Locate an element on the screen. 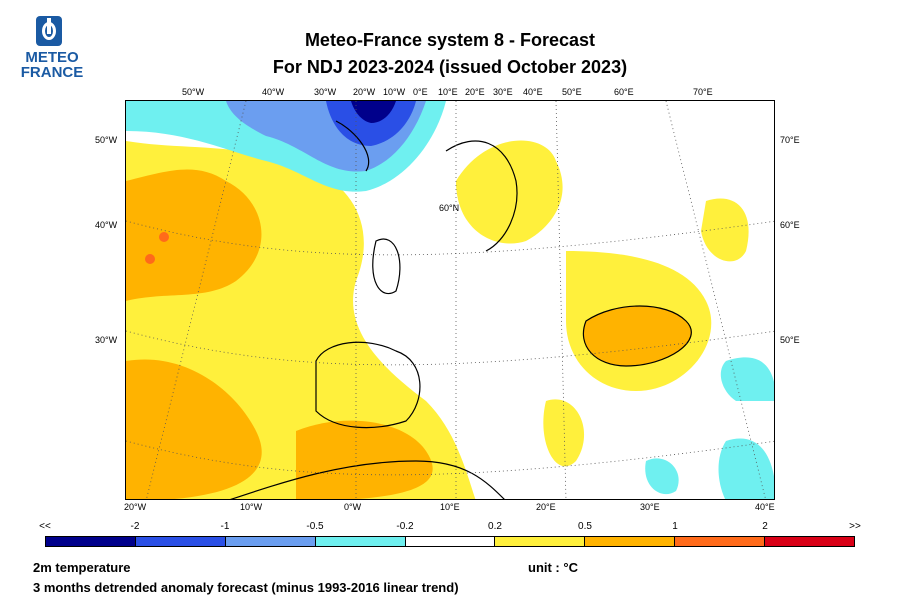  variable-label: 2m temperature is located at coordinates (82, 567).